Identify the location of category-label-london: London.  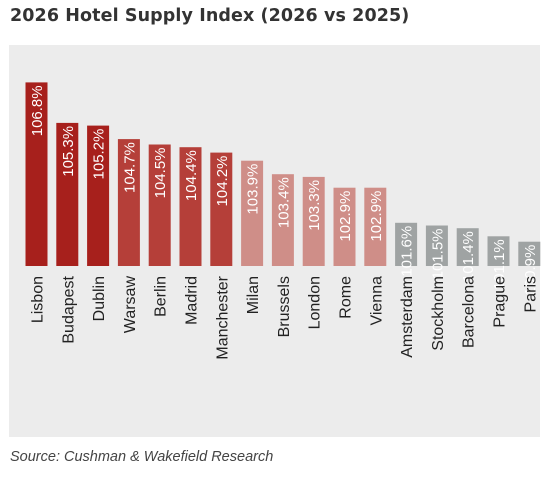
(315, 302).